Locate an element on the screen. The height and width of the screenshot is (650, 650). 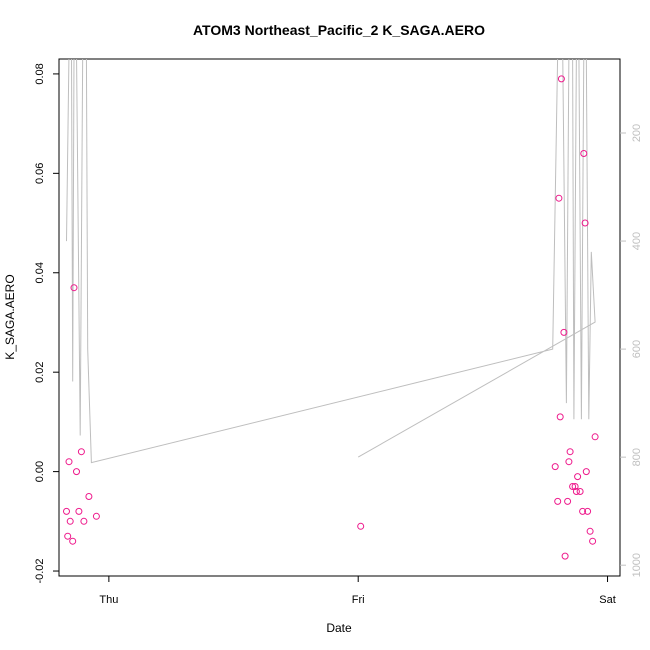
x-tick-label: Sat is located at coordinates (607, 600).